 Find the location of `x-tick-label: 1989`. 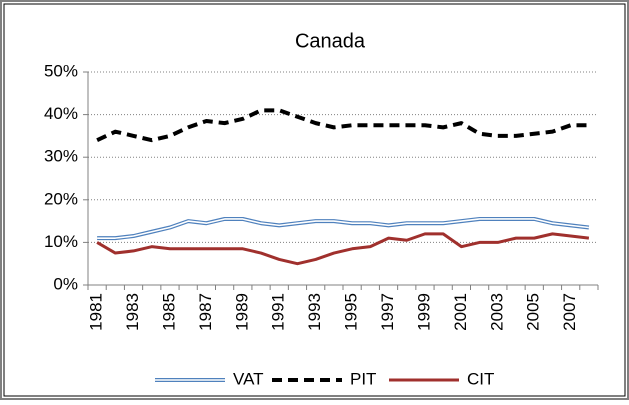

x-tick-label: 1989 is located at coordinates (241, 312).